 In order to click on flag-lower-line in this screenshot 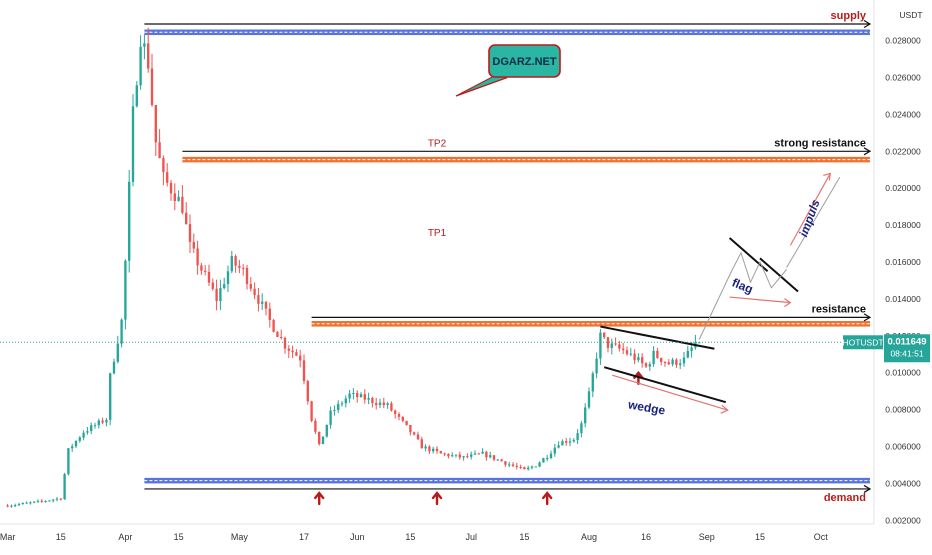, I will do `click(779, 275)`.